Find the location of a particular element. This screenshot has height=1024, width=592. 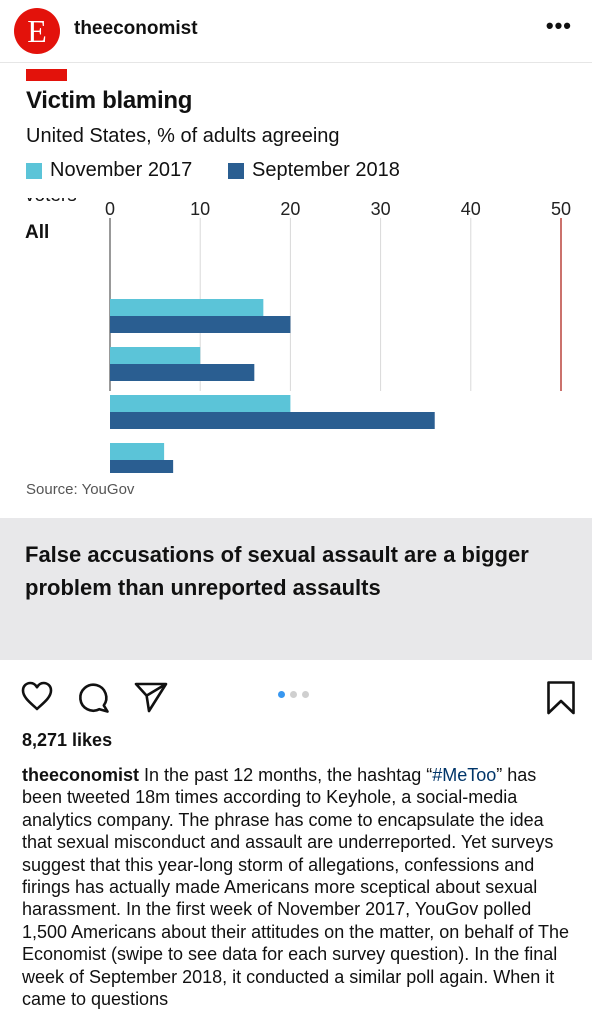

legend-swatch-nov-2017 is located at coordinates (34, 170).